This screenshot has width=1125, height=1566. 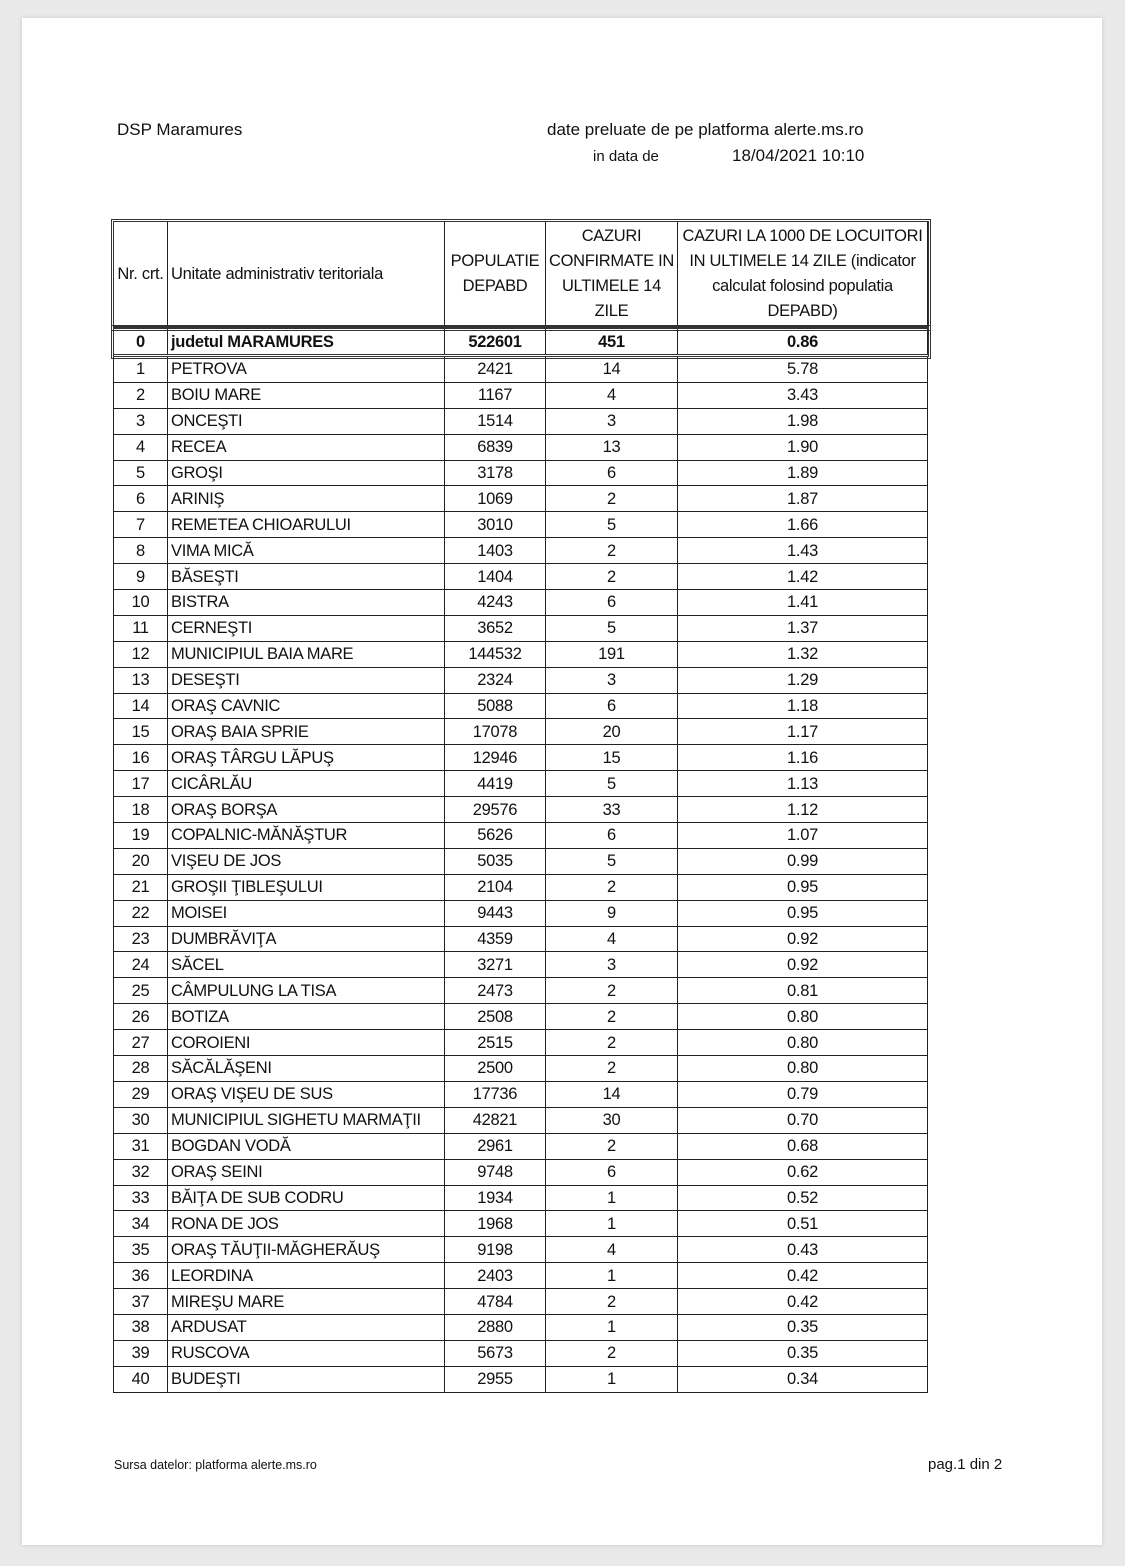 I want to click on table-row: 14 ORAŞ CAVNIC 5088 6 1.18, so click(x=520, y=706).